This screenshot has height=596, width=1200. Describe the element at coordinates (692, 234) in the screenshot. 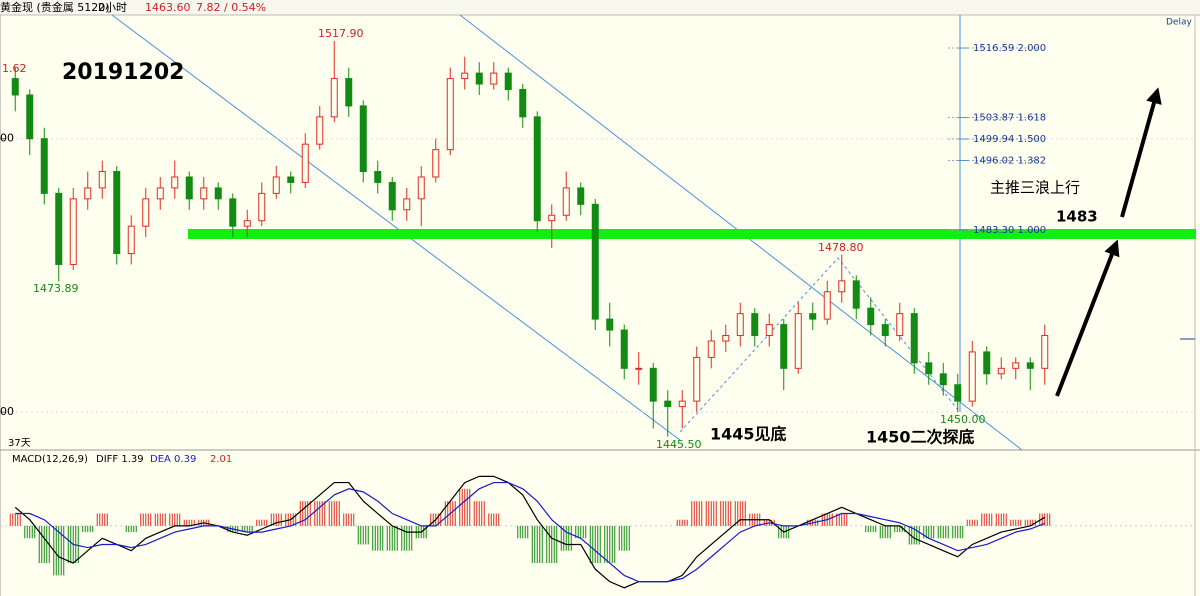

I see `support-band` at that location.